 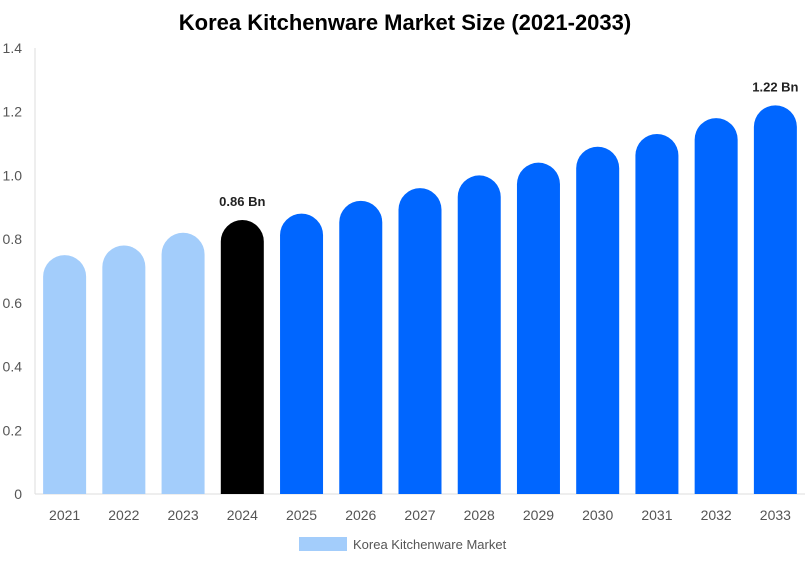 What do you see at coordinates (360, 515) in the screenshot?
I see `x-tick-label: 2026` at bounding box center [360, 515].